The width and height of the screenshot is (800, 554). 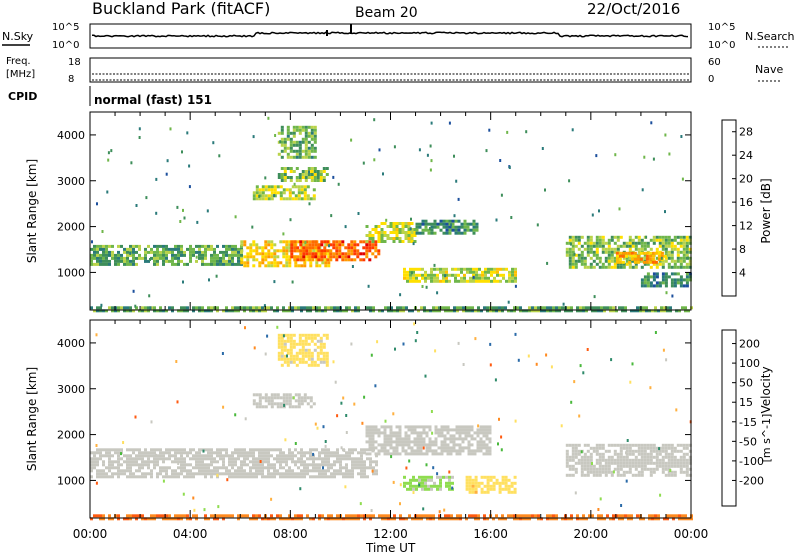 What do you see at coordinates (390, 34) in the screenshot?
I see `nsky-line` at bounding box center [390, 34].